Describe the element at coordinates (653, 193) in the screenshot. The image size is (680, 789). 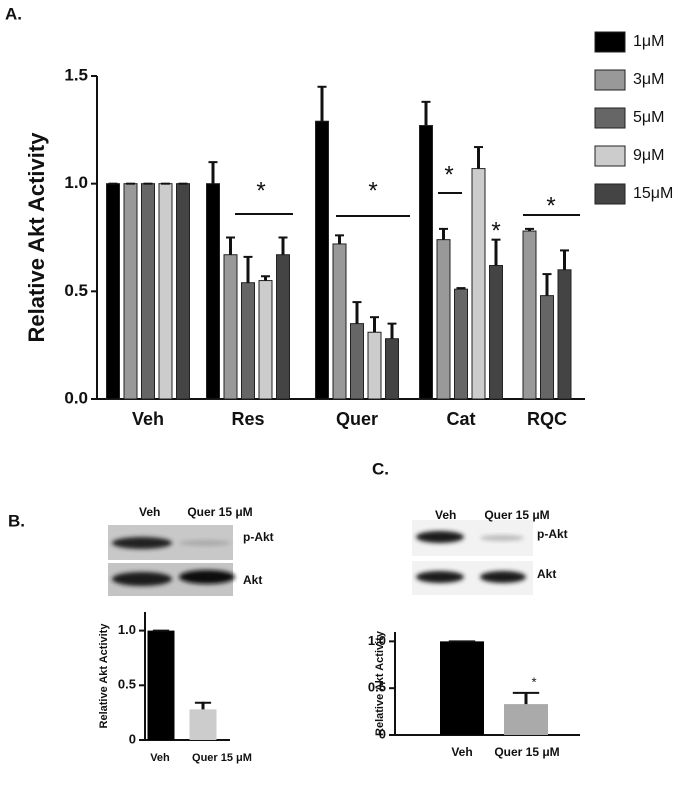
I see `legend-label: 15μM` at that location.